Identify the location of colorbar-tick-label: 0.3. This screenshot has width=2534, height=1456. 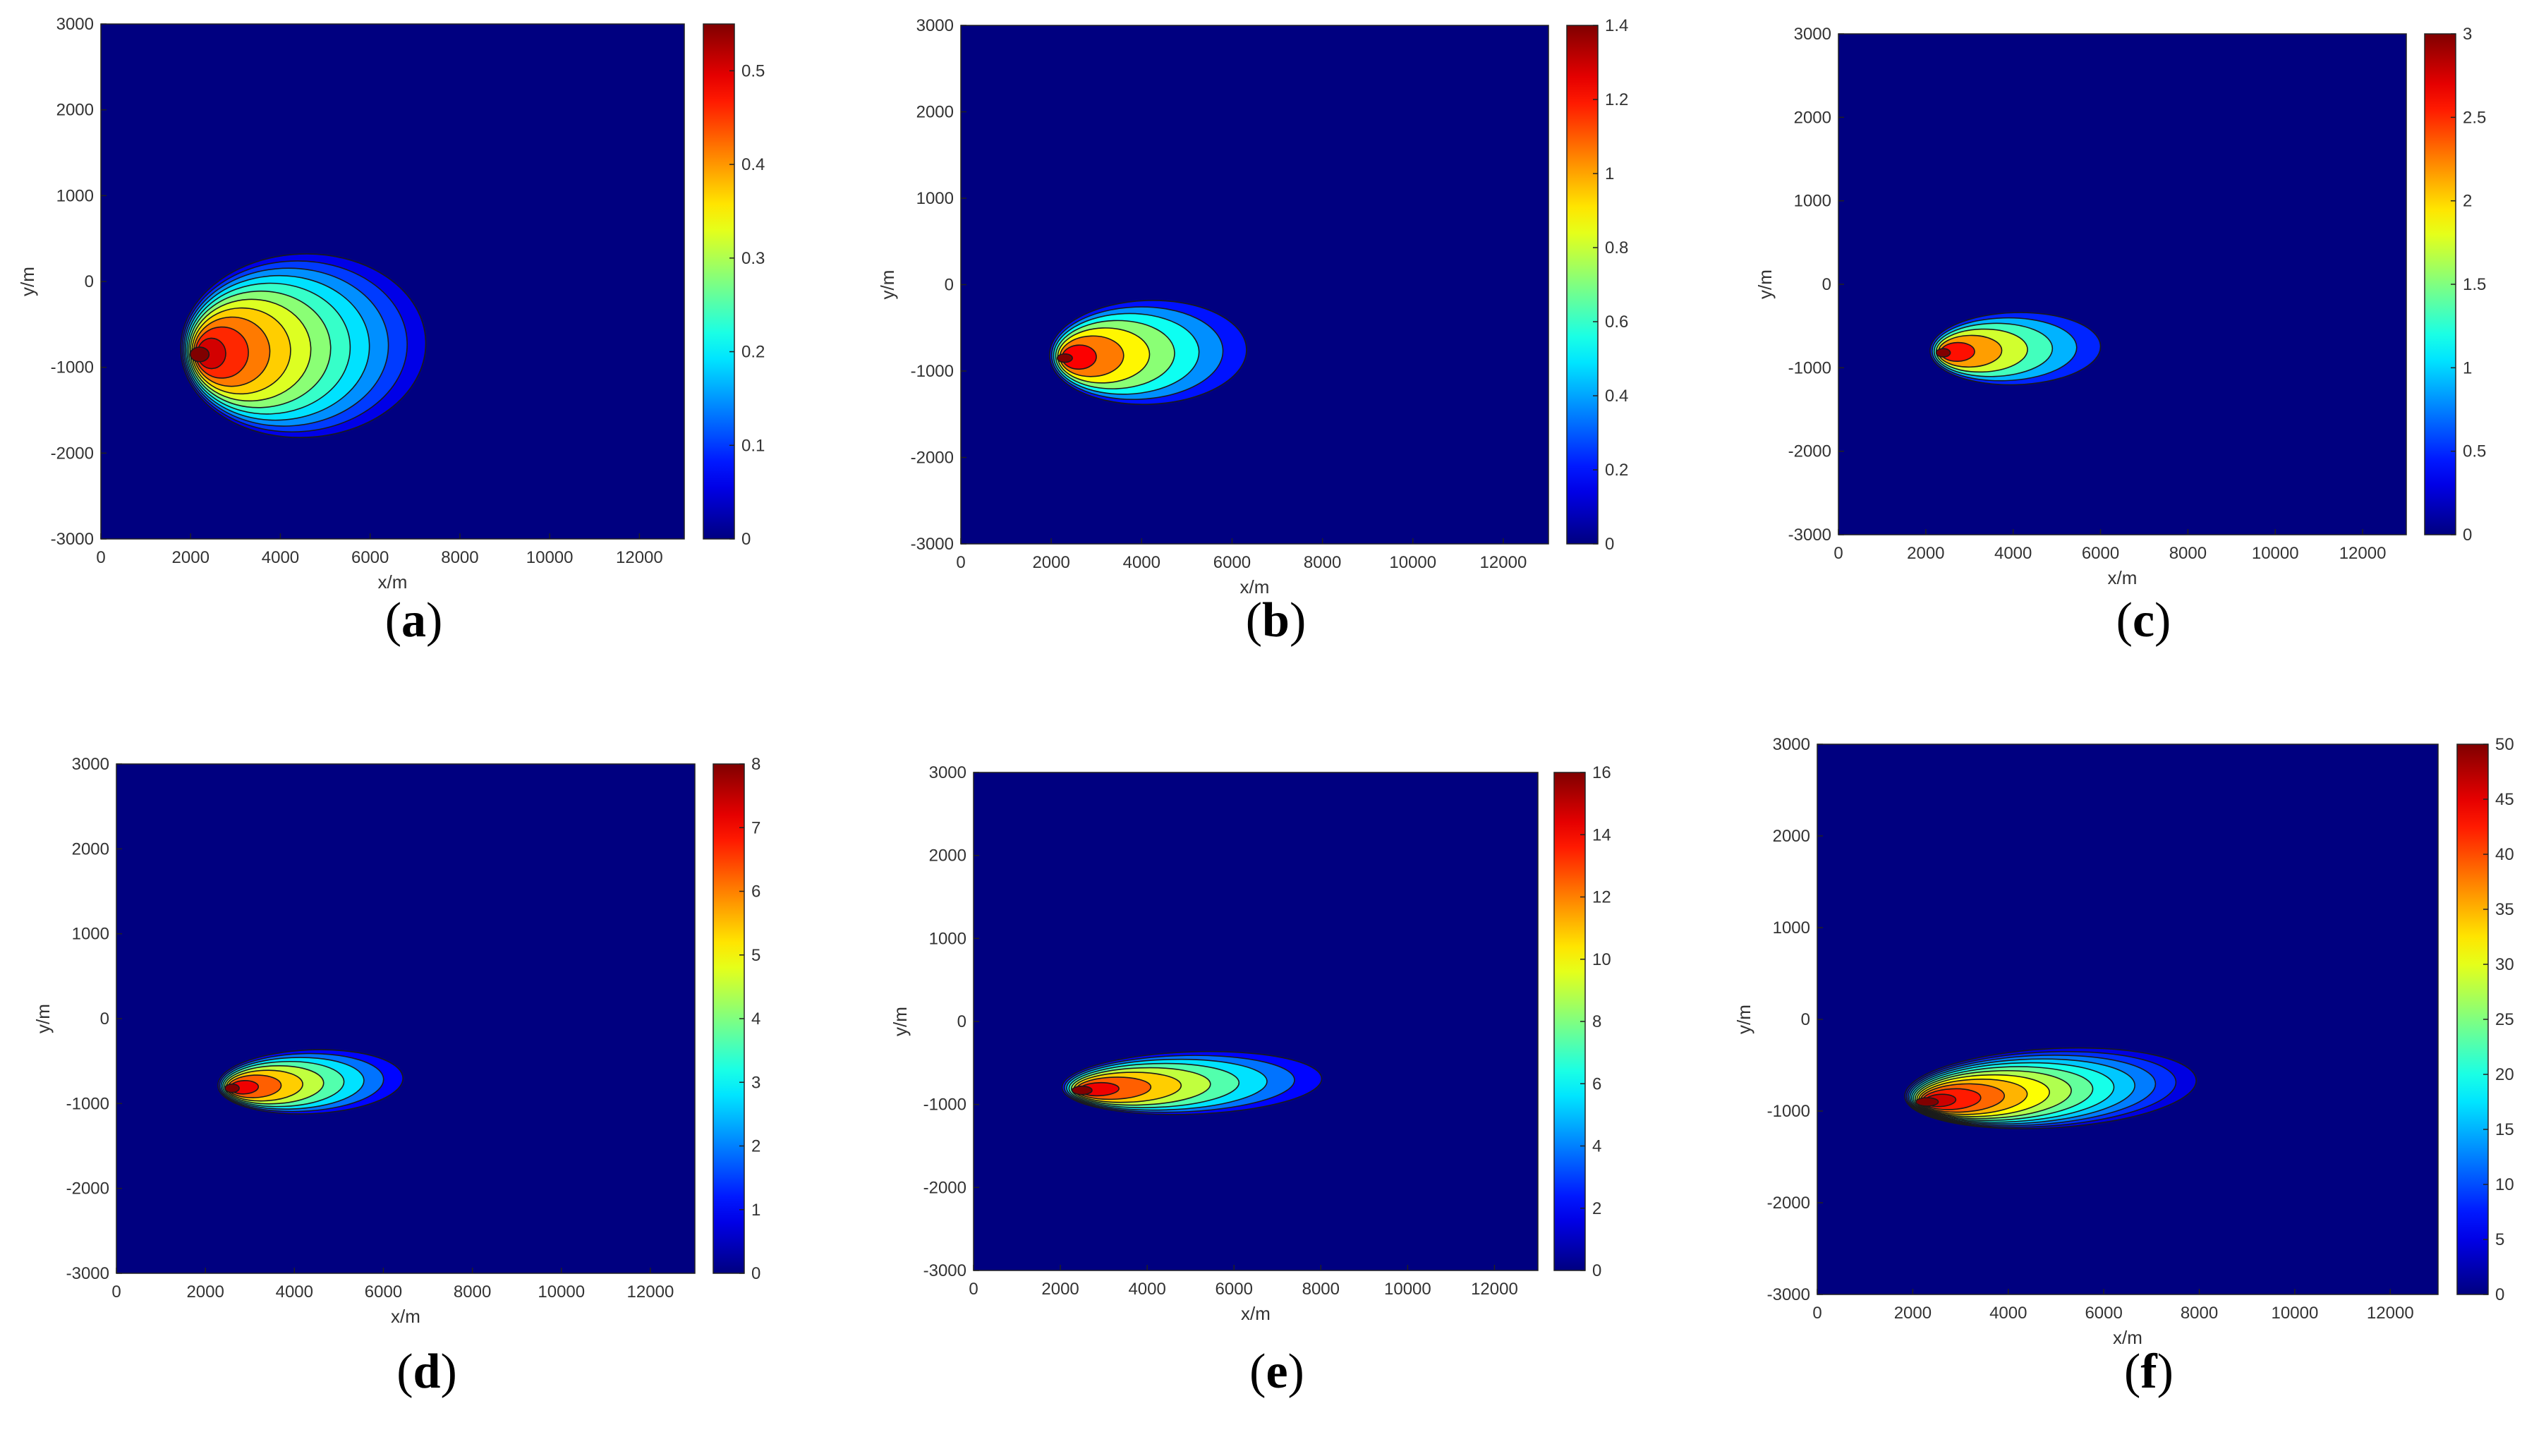
(753, 258).